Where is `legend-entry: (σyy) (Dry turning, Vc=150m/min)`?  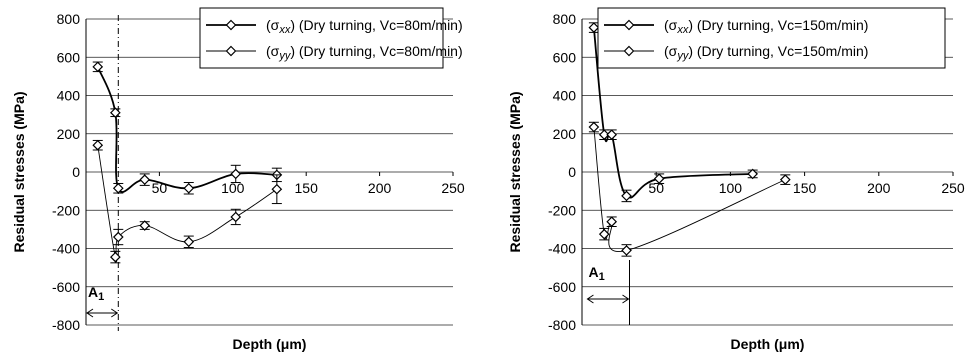 legend-entry: (σyy) (Dry turning, Vc=150m/min) is located at coordinates (766, 52).